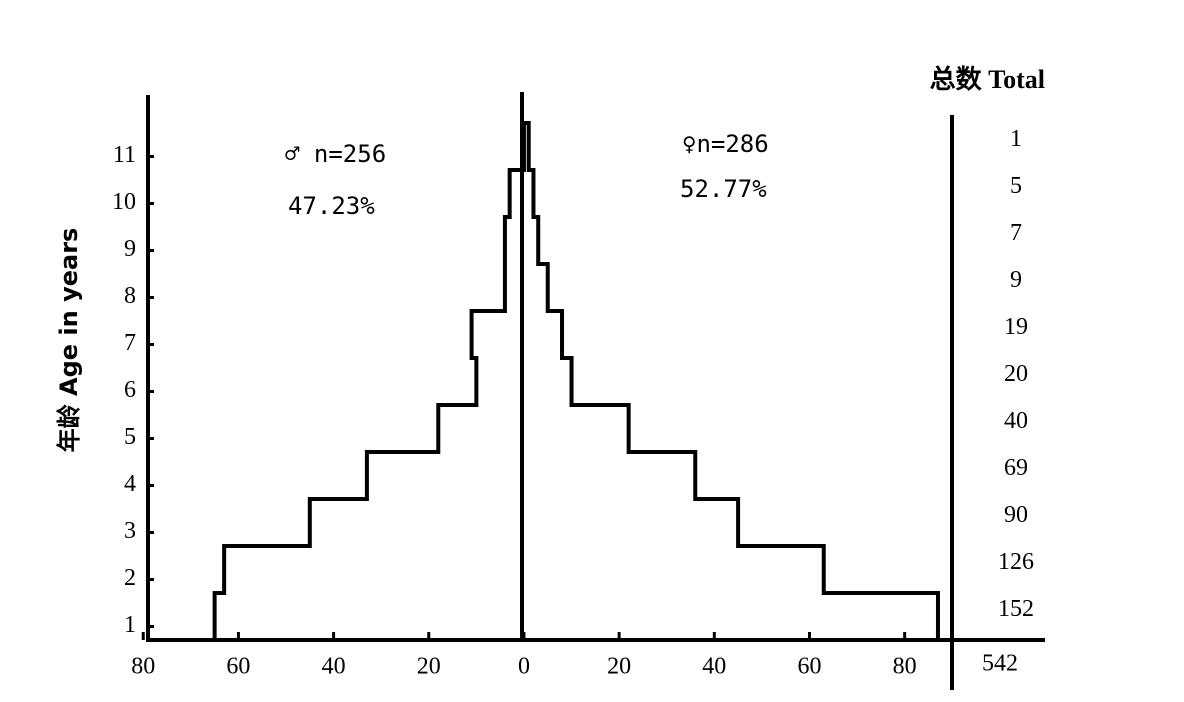  I want to click on row-total: 152, so click(1016, 609).